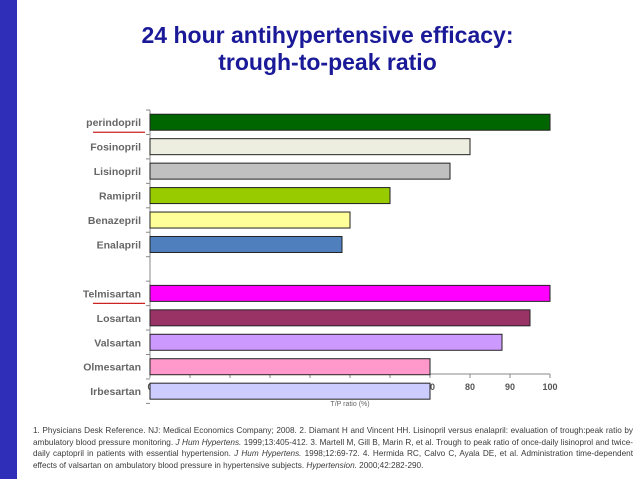 The image size is (638, 479). I want to click on bar-label-enalapril: Enalapril, so click(119, 245).